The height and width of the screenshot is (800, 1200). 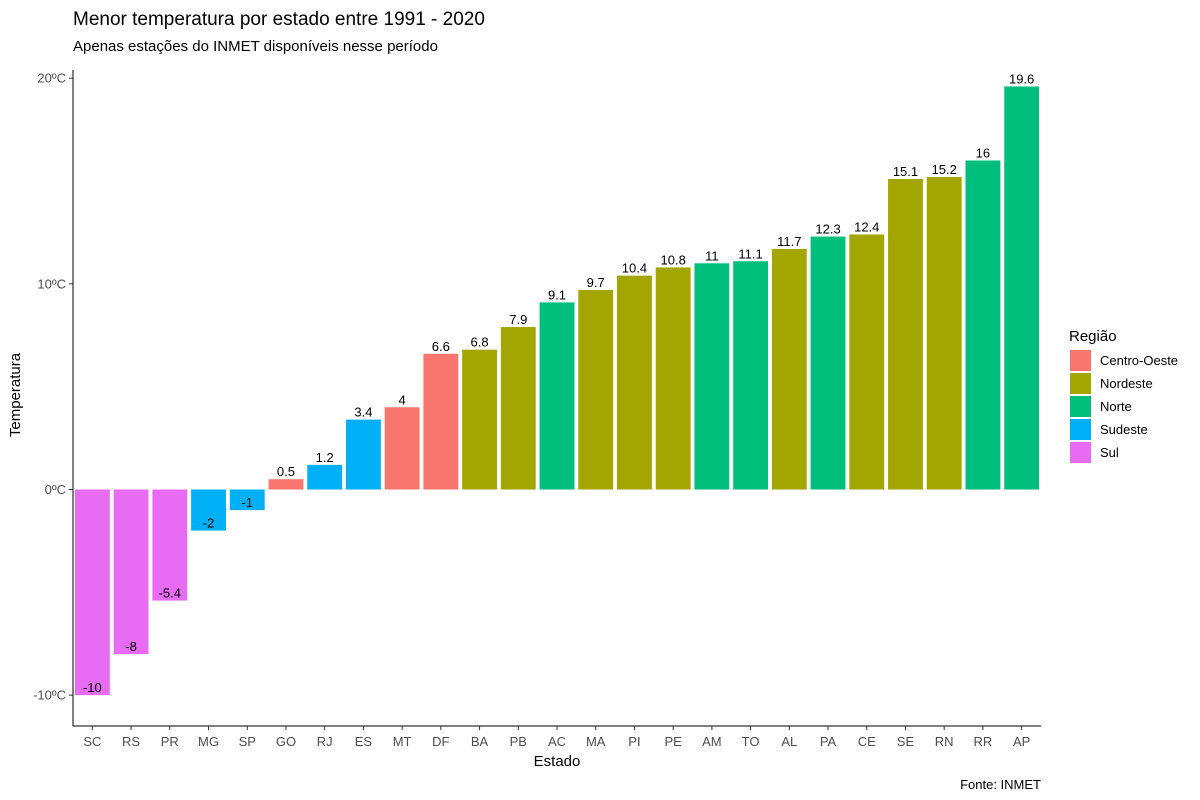 What do you see at coordinates (440, 741) in the screenshot?
I see `x-tick-label: DF` at bounding box center [440, 741].